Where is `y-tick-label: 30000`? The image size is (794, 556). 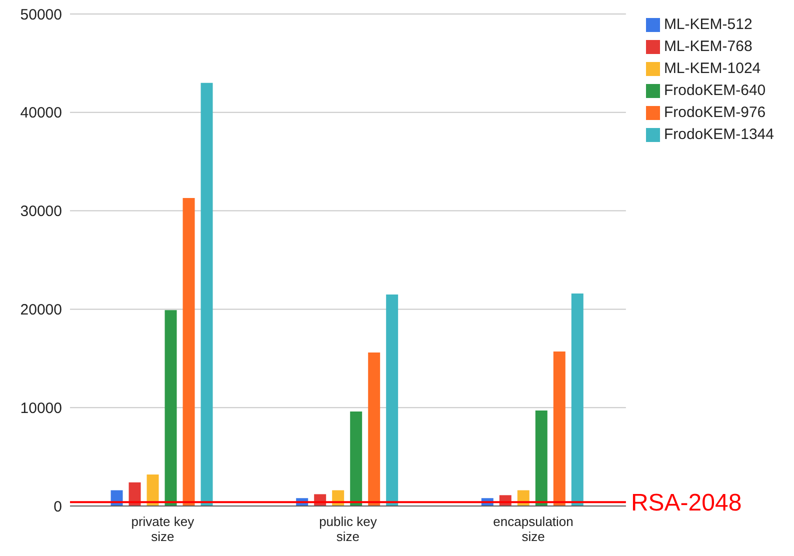 y-tick-label: 30000 is located at coordinates (41, 211).